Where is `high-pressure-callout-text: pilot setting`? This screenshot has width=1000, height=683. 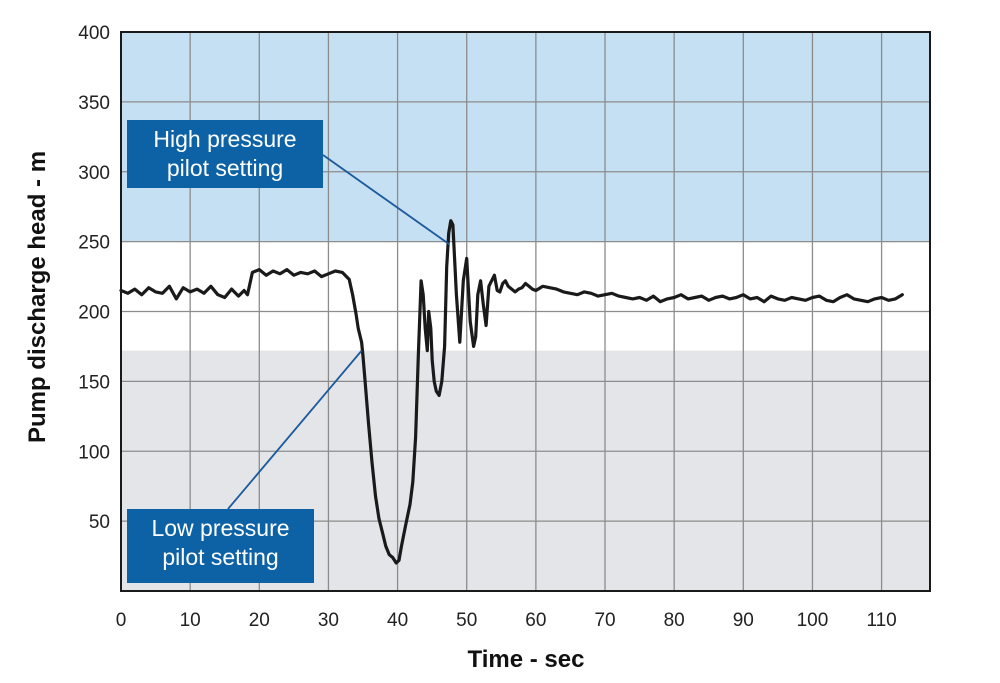
high-pressure-callout-text: pilot setting is located at coordinates (225, 168).